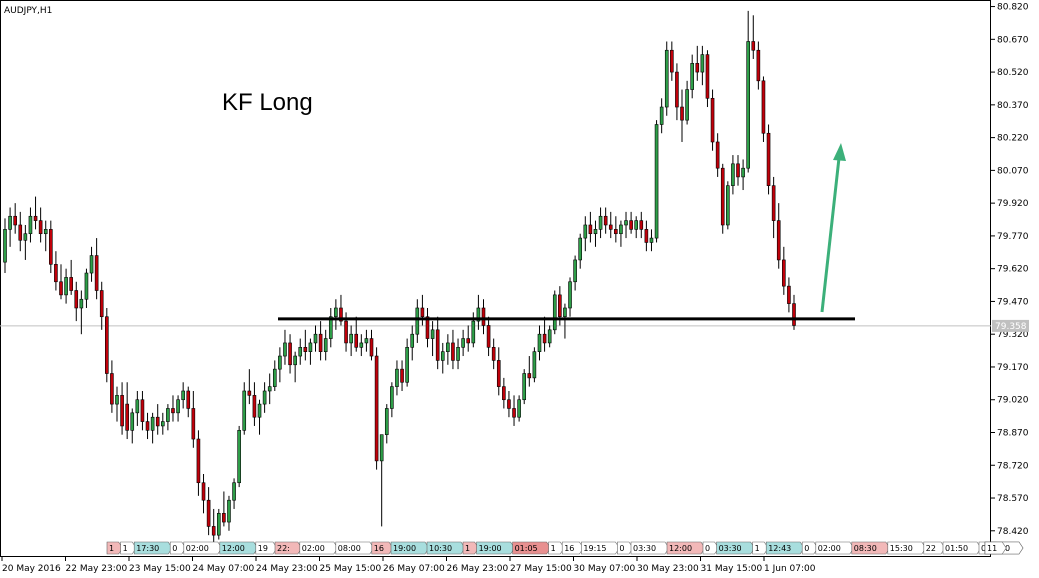 The height and width of the screenshot is (578, 1039). What do you see at coordinates (1013, 433) in the screenshot?
I see `y-tick-label: 78.870` at bounding box center [1013, 433].